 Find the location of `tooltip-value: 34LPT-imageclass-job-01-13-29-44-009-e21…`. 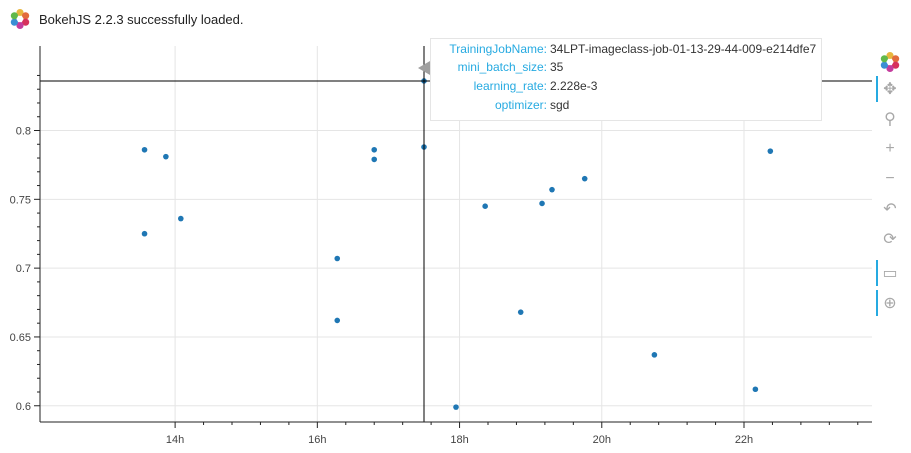

tooltip-value: 34LPT-imageclass-job-01-13-29-44-009-e21… is located at coordinates (683, 49).